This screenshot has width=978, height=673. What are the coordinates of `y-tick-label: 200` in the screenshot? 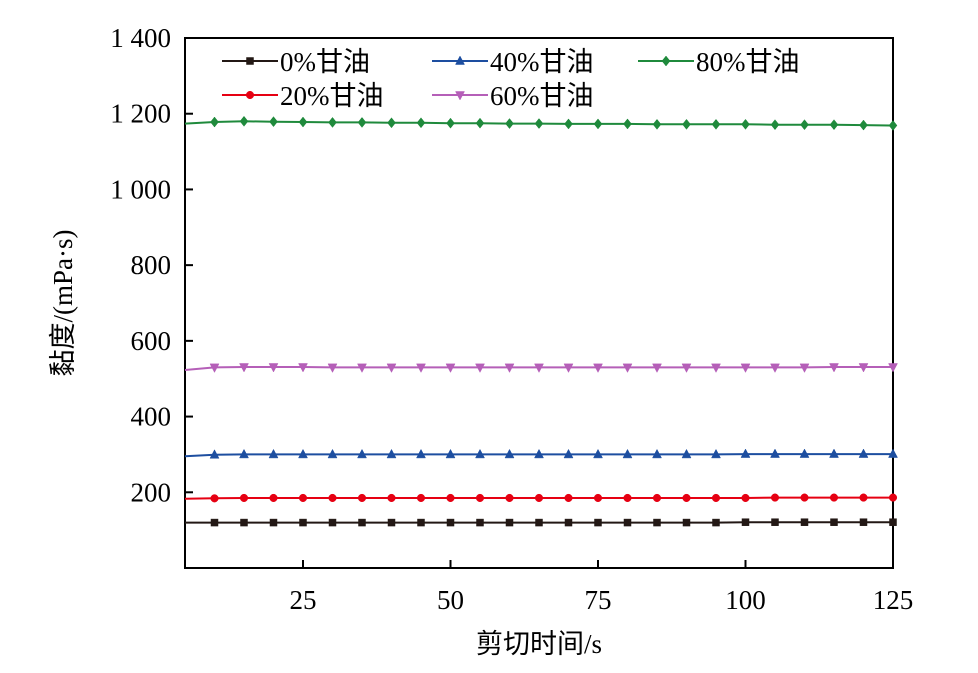 It's located at (151, 492).